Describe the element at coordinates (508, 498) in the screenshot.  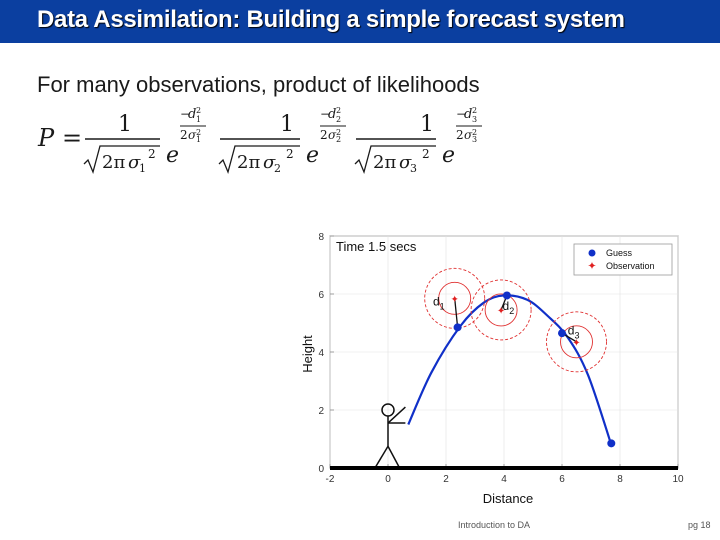
I see `x-axis-label: Distance` at that location.